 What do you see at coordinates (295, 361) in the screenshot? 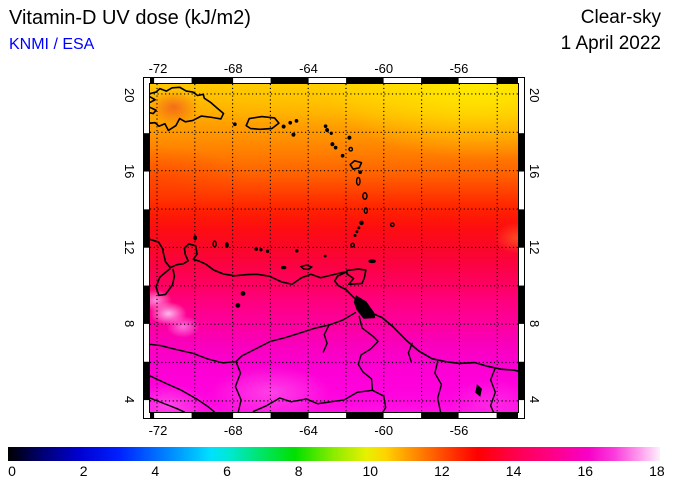
I see `orinoco-river` at bounding box center [295, 361].